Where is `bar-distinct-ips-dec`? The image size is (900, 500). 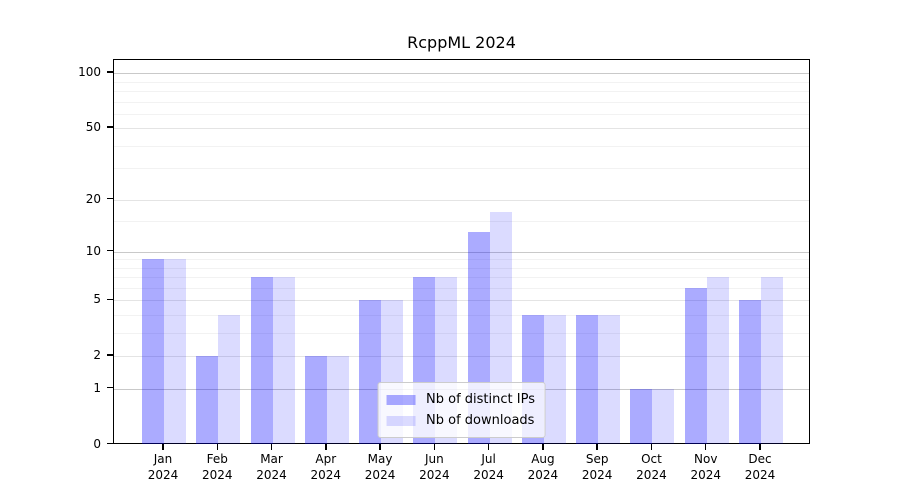
bar-distinct-ips-dec is located at coordinates (750, 372).